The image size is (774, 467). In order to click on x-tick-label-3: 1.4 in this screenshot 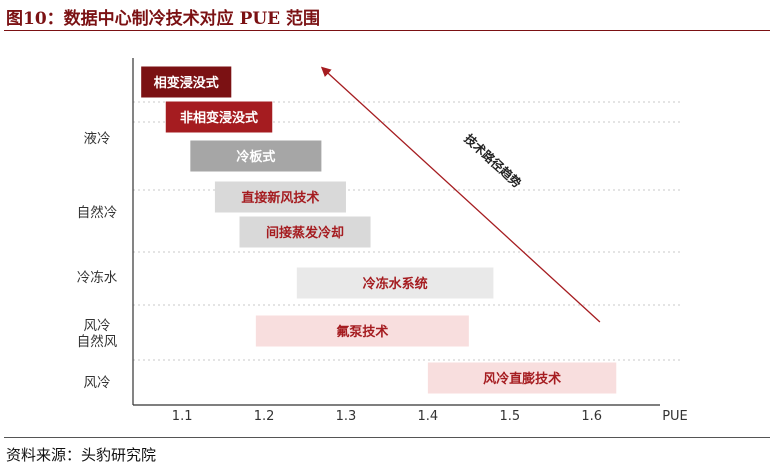, I will do `click(428, 416)`.